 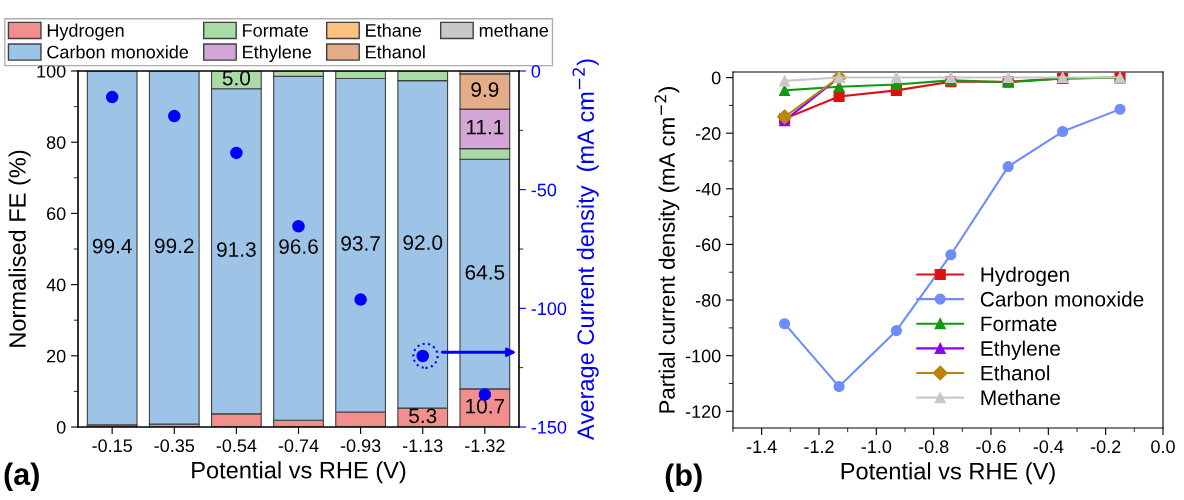 I want to click on data-label: 96.6, so click(x=298, y=246).